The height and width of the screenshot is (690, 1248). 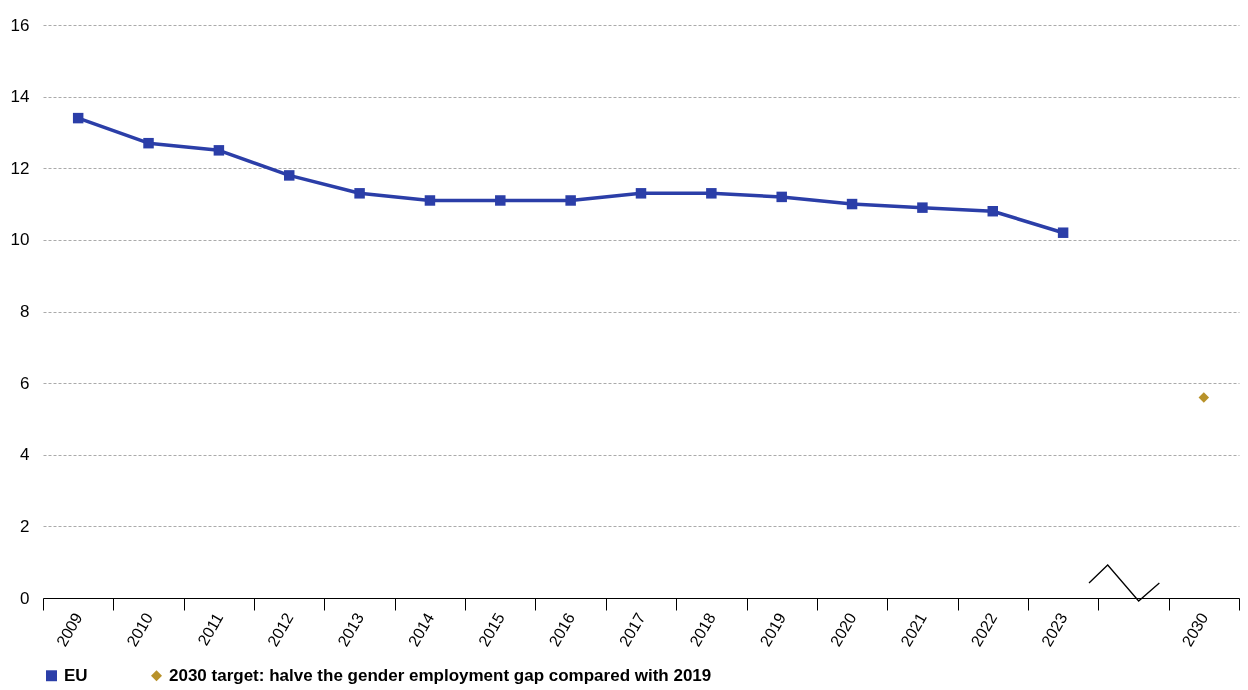 What do you see at coordinates (25, 383) in the screenshot?
I see `y-tick-label: 6` at bounding box center [25, 383].